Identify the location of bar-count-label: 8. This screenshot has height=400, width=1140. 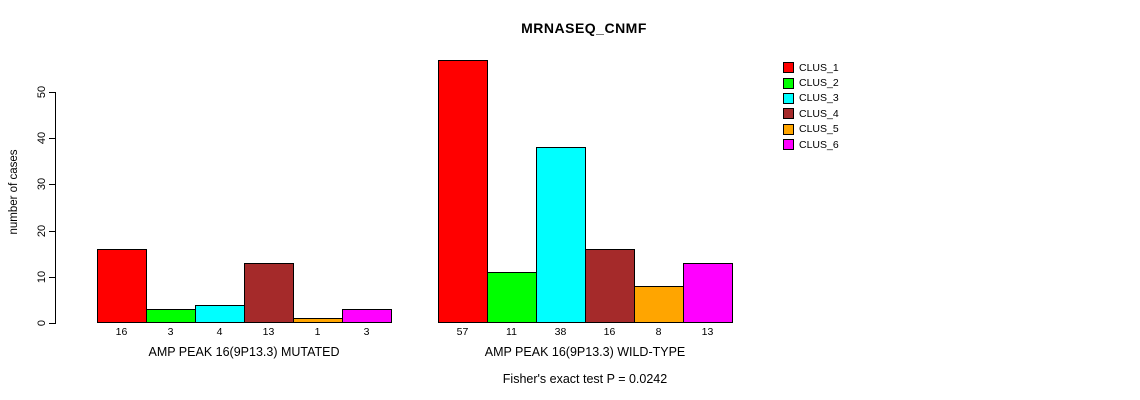
(658, 332).